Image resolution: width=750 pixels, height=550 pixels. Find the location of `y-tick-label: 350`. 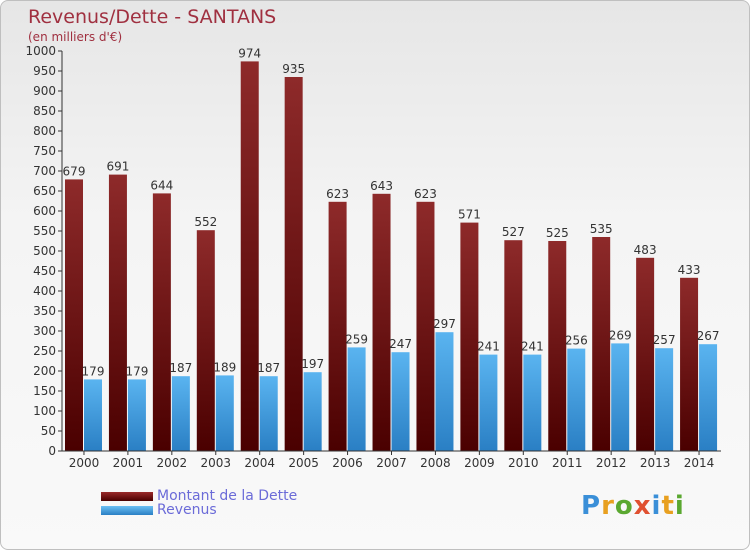

y-tick-label: 350 is located at coordinates (44, 311).